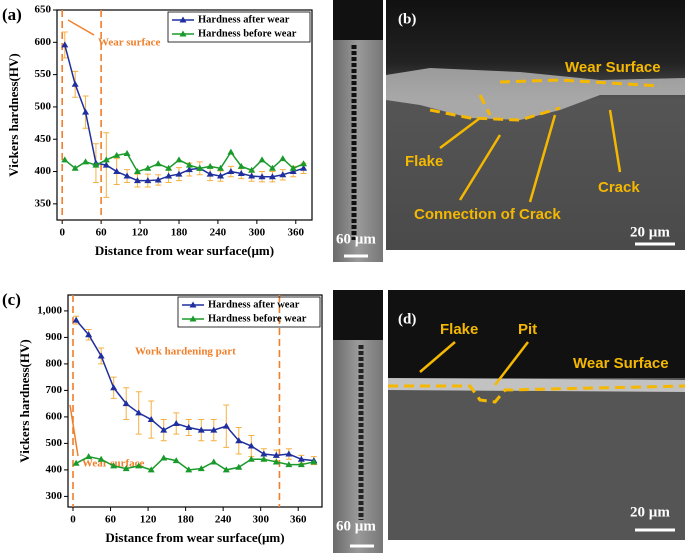 This screenshot has height=553, width=685. What do you see at coordinates (424, 161) in the screenshot?
I see `annotation: Flake` at bounding box center [424, 161].